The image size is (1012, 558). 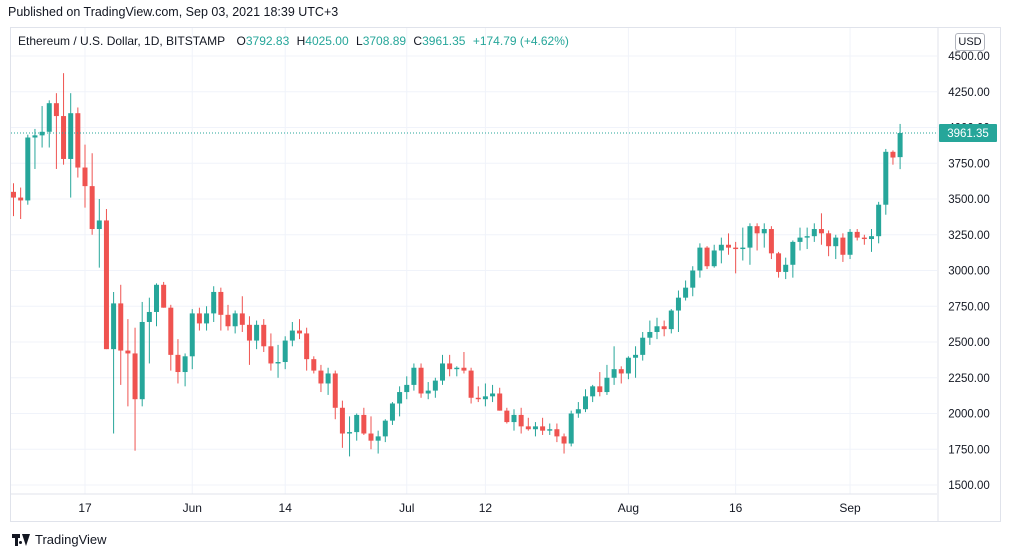 What do you see at coordinates (736, 508) in the screenshot?
I see `x-tick-label: 16` at bounding box center [736, 508].